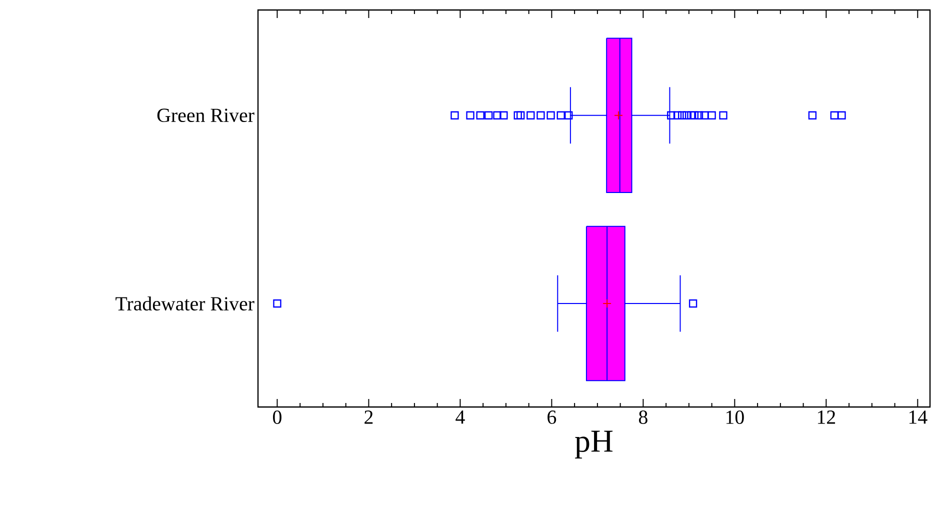  What do you see at coordinates (185, 303) in the screenshot?
I see `y-tick-label: Tradewater River` at bounding box center [185, 303].